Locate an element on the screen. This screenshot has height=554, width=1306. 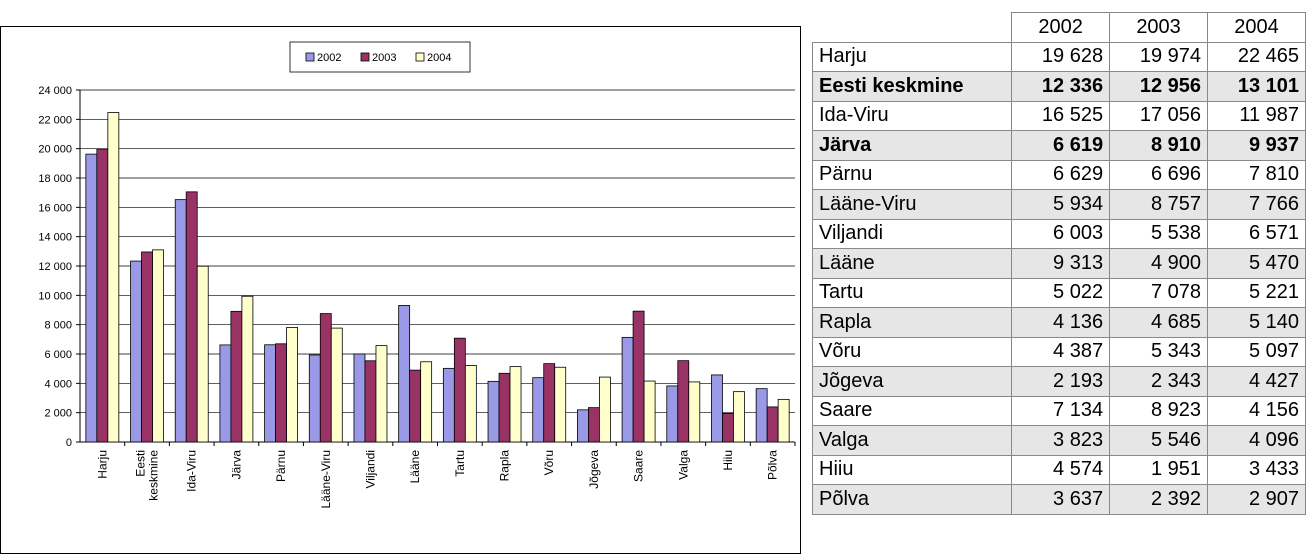
table-cell: 2 343 is located at coordinates (1159, 381).